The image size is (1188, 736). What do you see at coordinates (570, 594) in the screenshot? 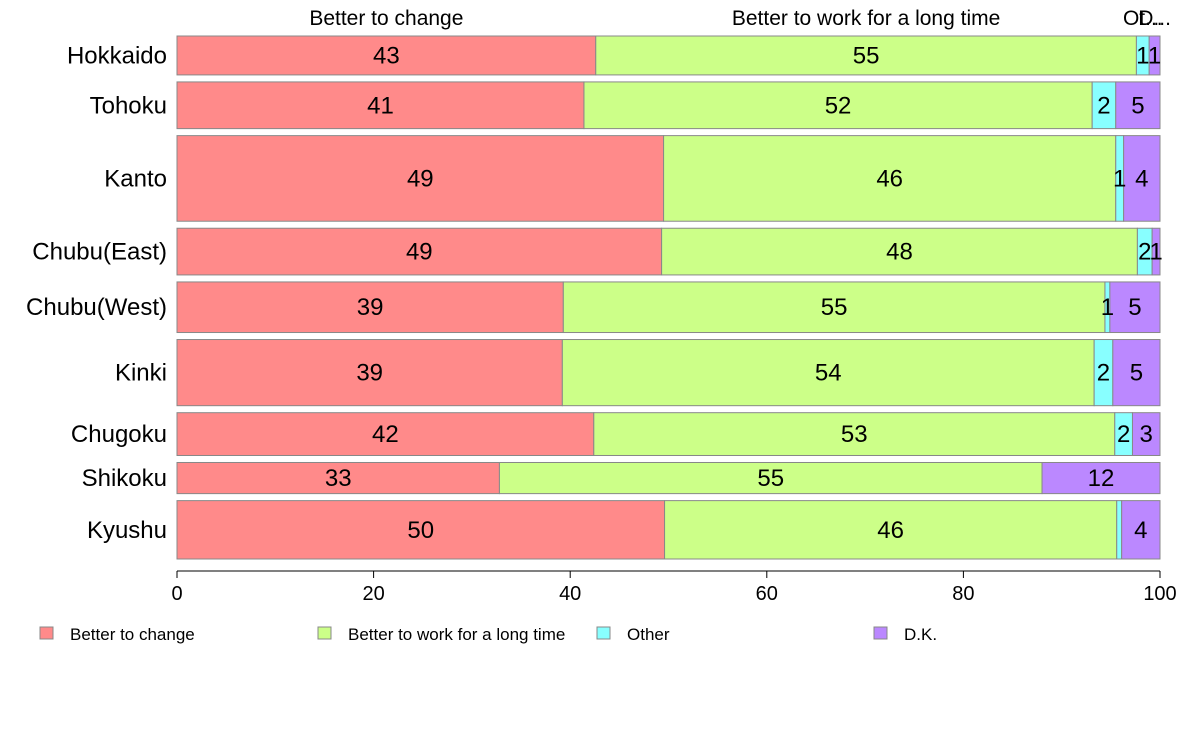
I see `x-tick-label-40: 40` at bounding box center [570, 594].